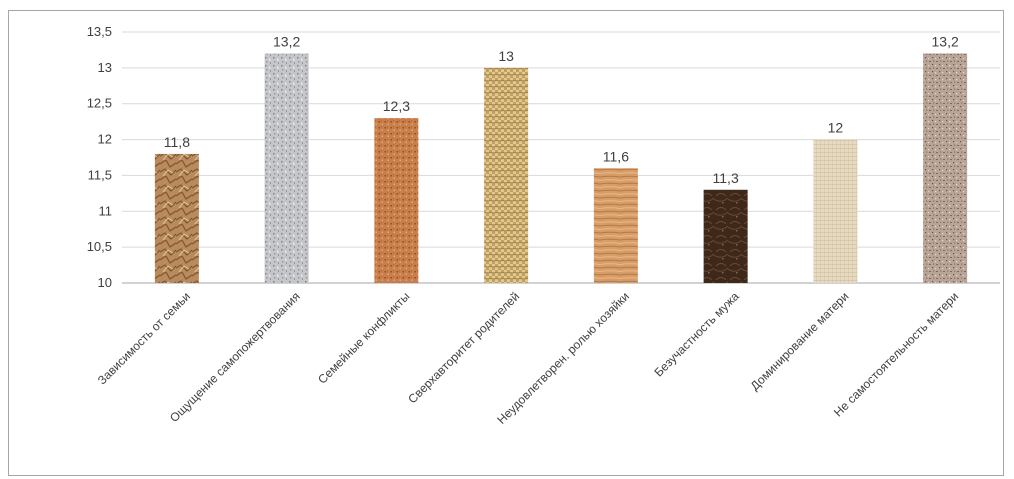 The height and width of the screenshot is (479, 1014). I want to click on y-tick-label: 11, so click(106, 210).